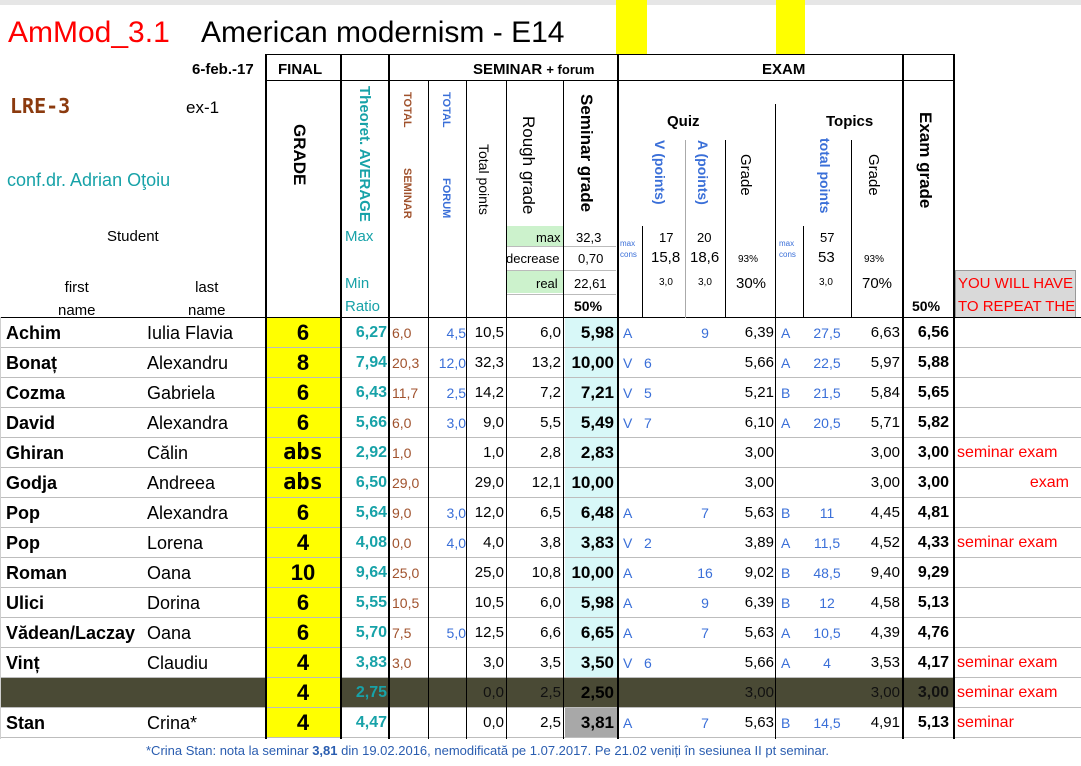 The width and height of the screenshot is (1081, 766). I want to click on cell-tp2: 12, so click(827, 603).